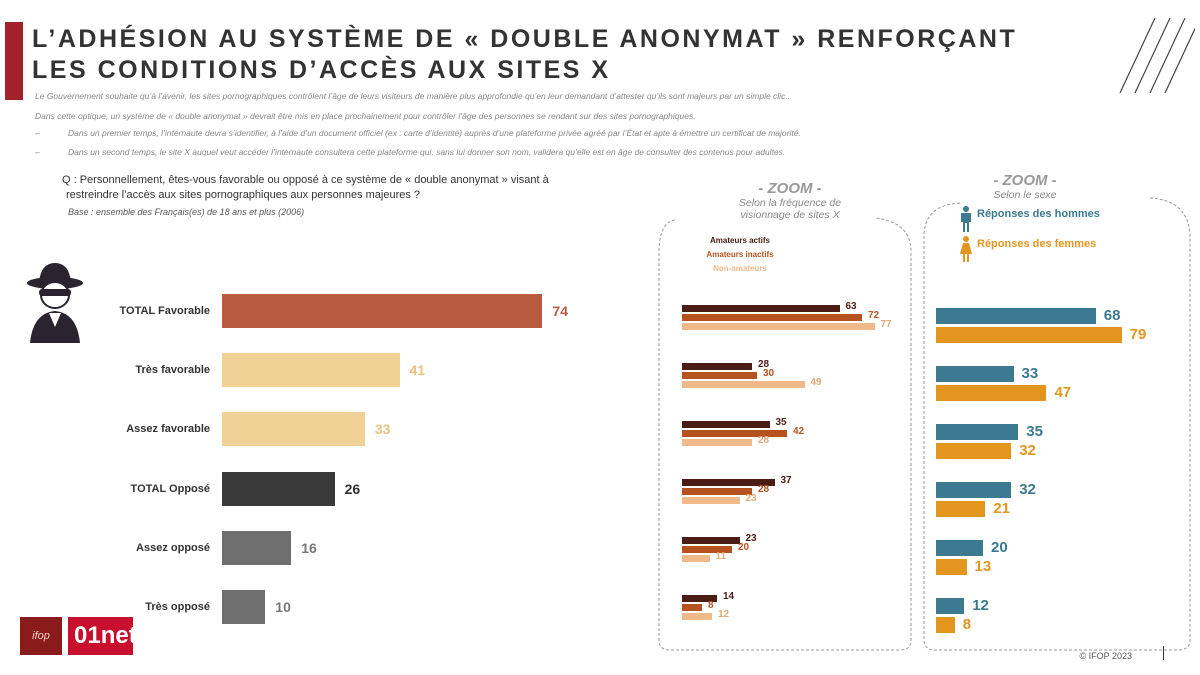  What do you see at coordinates (172, 370) in the screenshot?
I see `category-label: Très favorable` at bounding box center [172, 370].